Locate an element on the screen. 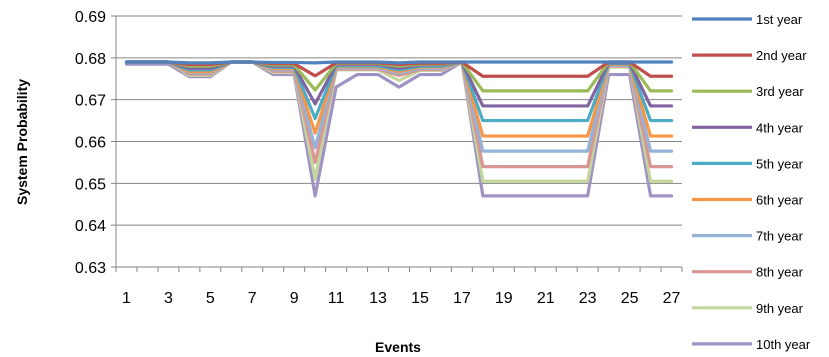  y-tick-label: 0.68 is located at coordinates (90, 59).